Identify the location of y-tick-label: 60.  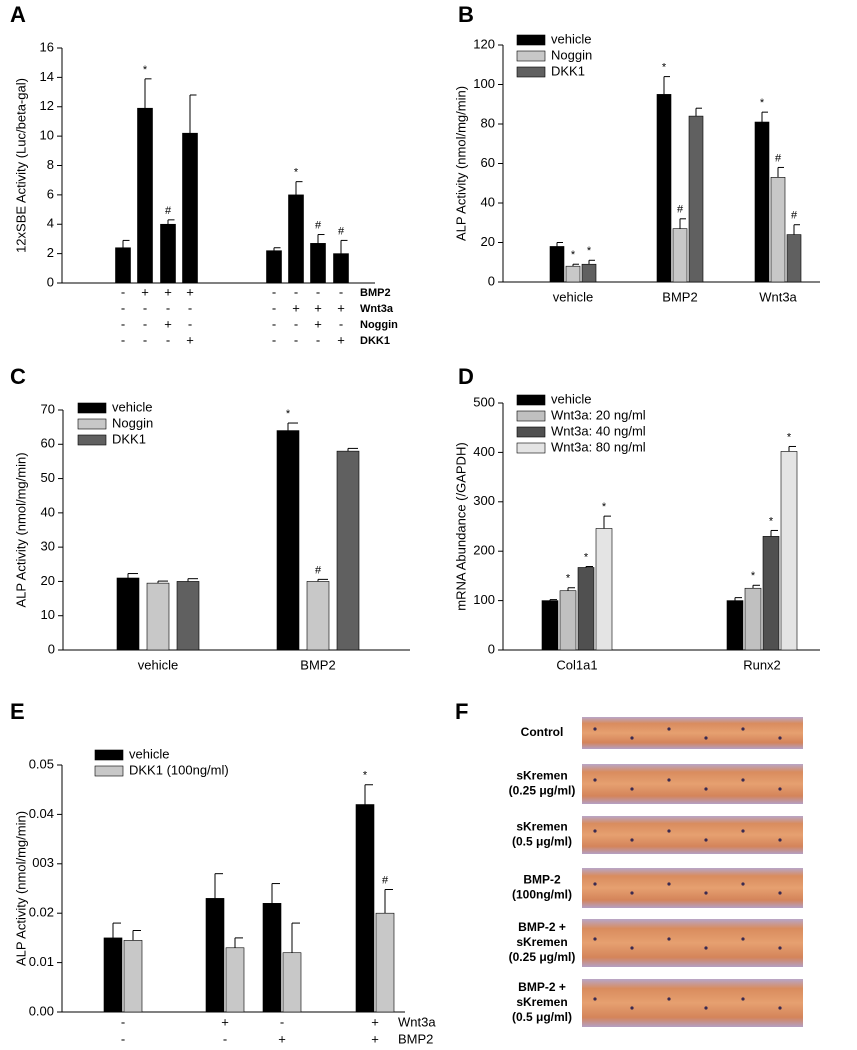
(488, 162).